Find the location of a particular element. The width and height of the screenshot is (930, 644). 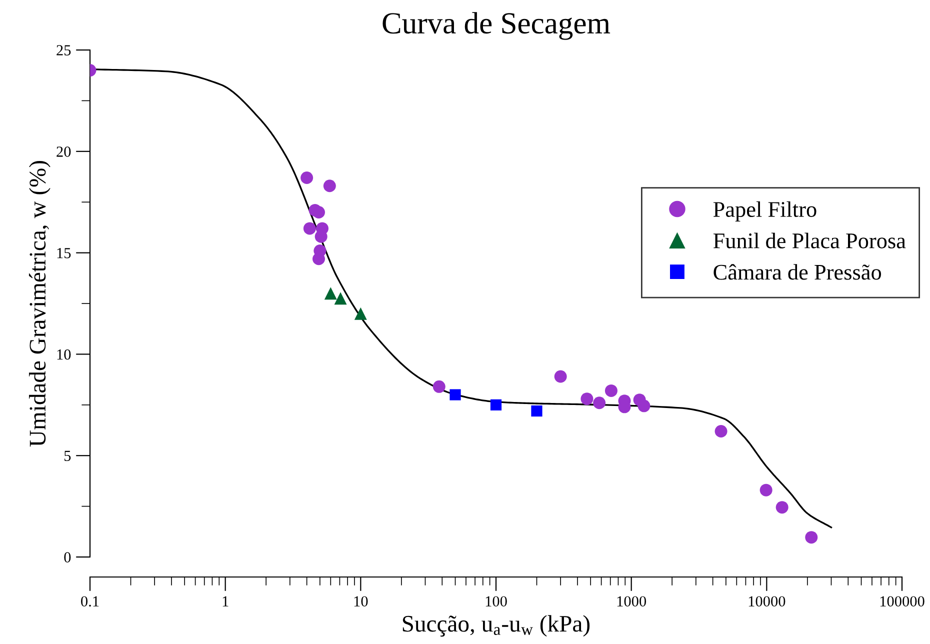

y-tick-label: 15 is located at coordinates (64, 253).